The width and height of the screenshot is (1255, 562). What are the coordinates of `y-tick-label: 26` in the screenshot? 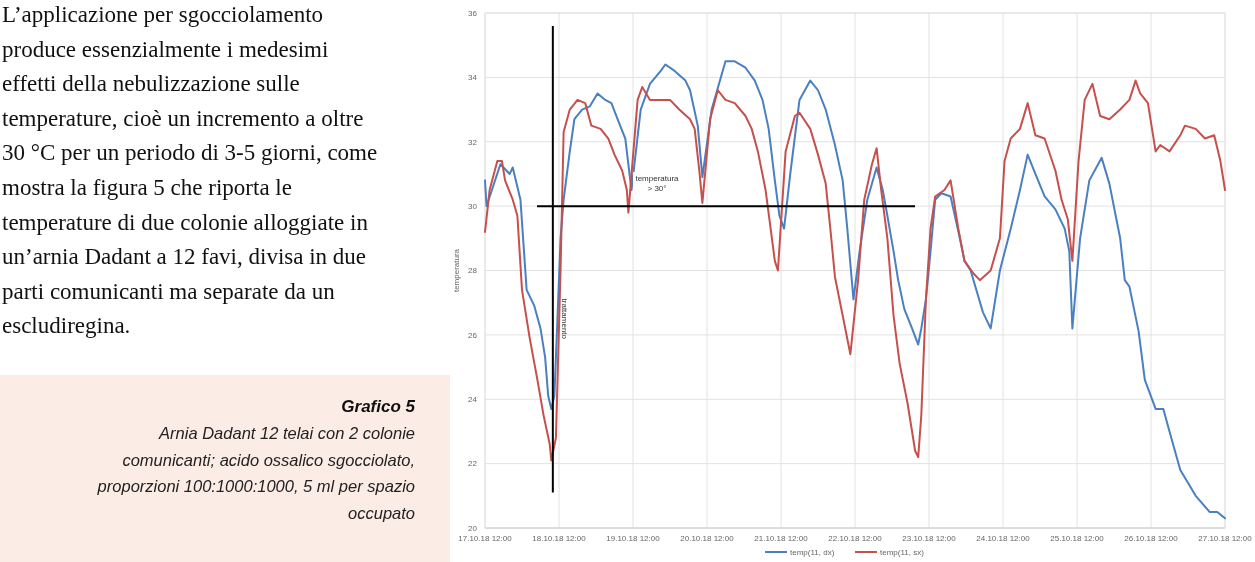 It's located at (473, 335).